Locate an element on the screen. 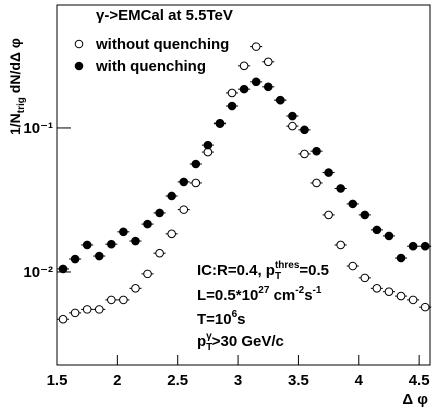 The width and height of the screenshot is (432, 413). annotation-part: IC:R=0.4, p is located at coordinates (236, 270).